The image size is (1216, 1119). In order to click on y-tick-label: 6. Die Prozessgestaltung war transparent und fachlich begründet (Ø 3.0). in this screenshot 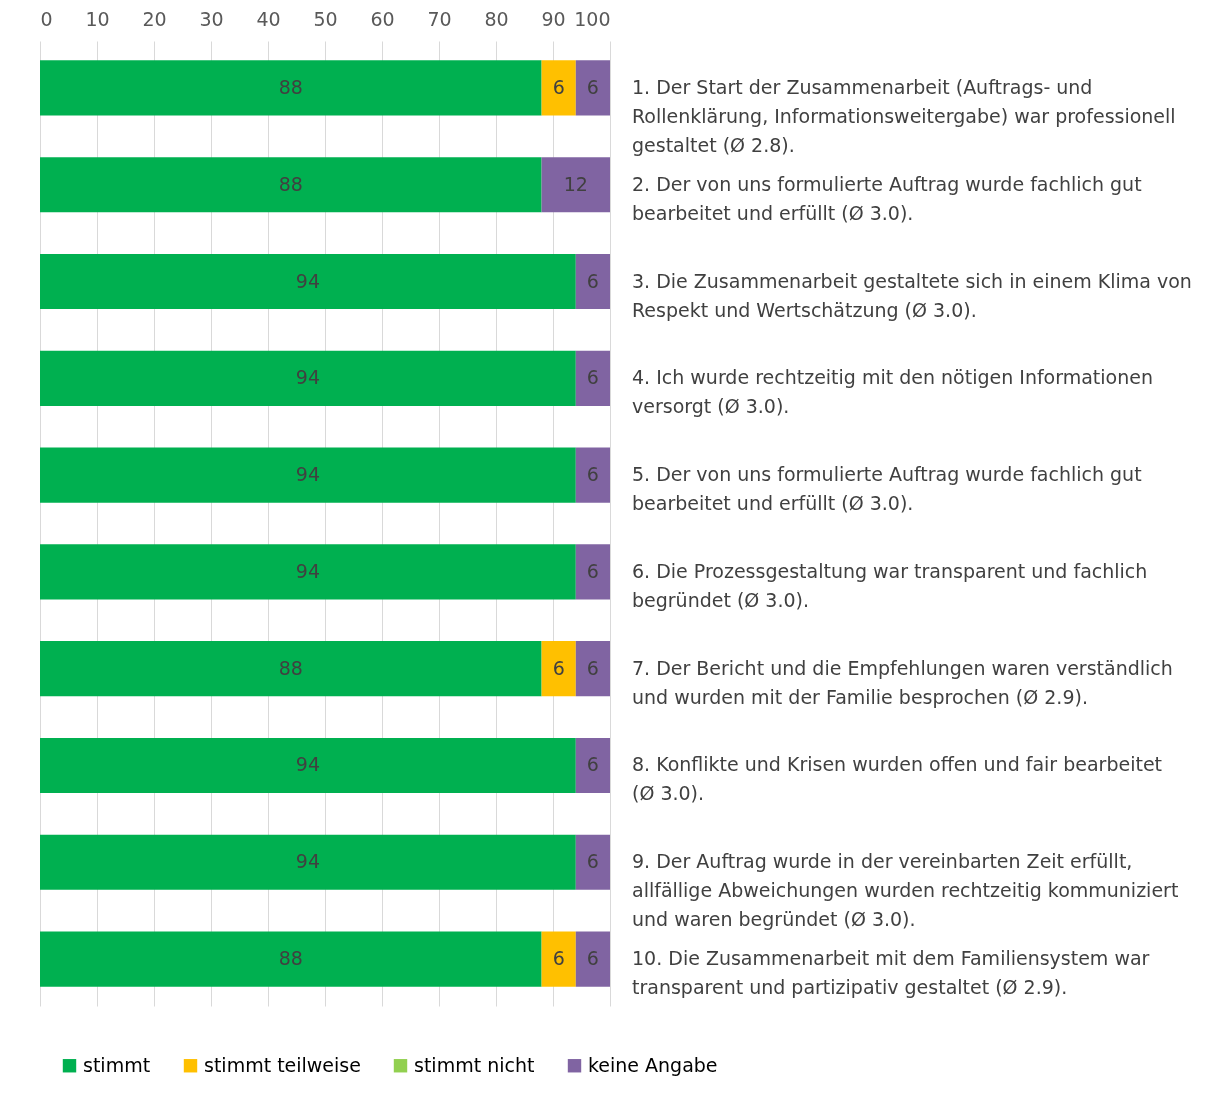, I will do `click(890, 585)`.